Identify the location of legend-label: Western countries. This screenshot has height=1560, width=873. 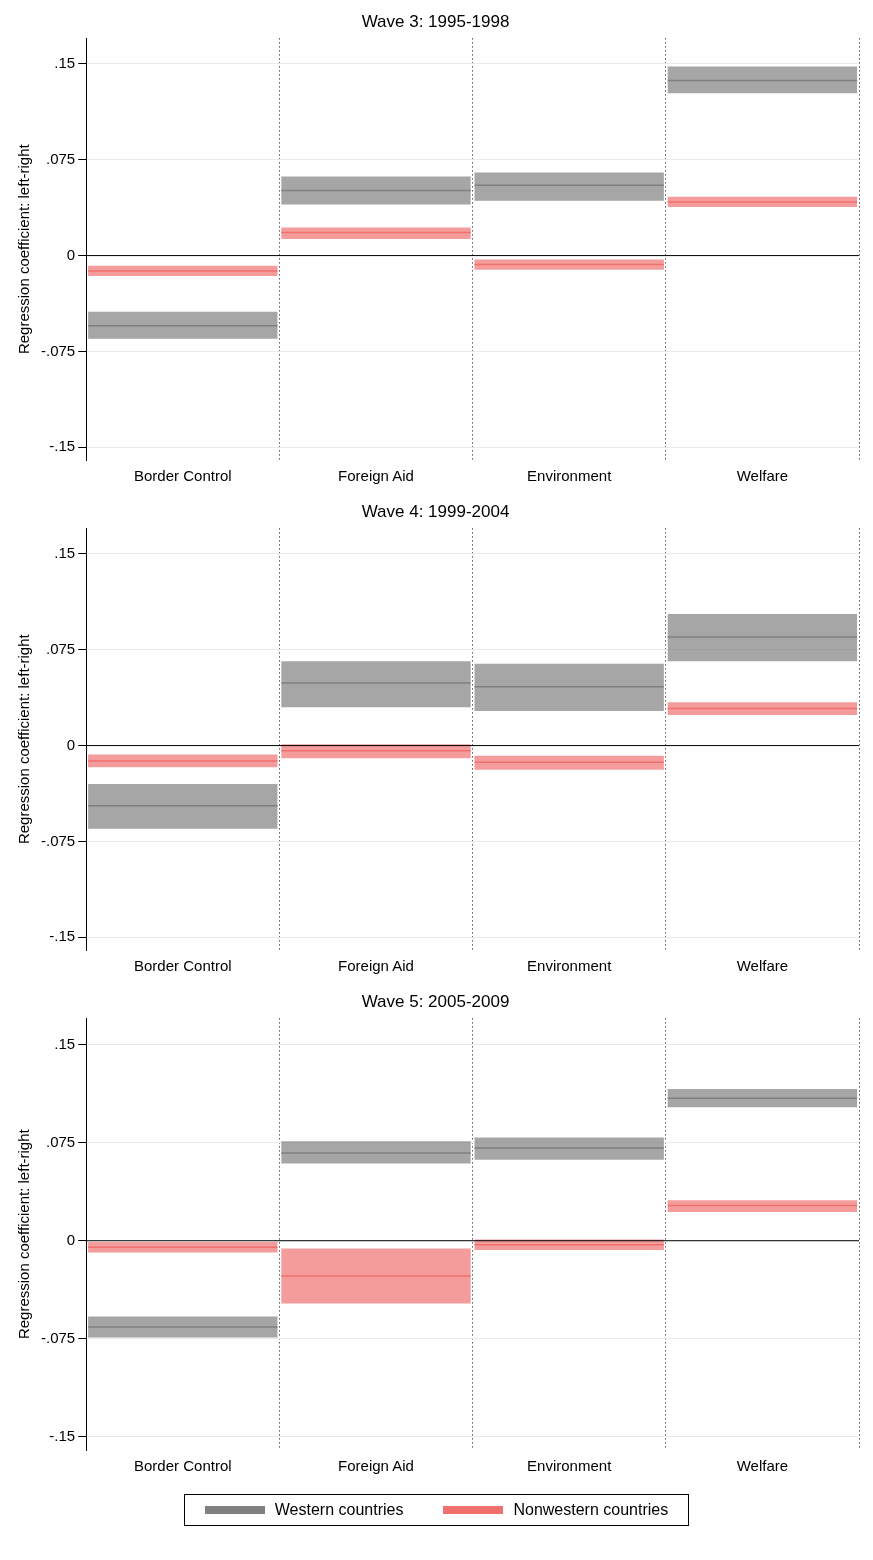
(339, 1510).